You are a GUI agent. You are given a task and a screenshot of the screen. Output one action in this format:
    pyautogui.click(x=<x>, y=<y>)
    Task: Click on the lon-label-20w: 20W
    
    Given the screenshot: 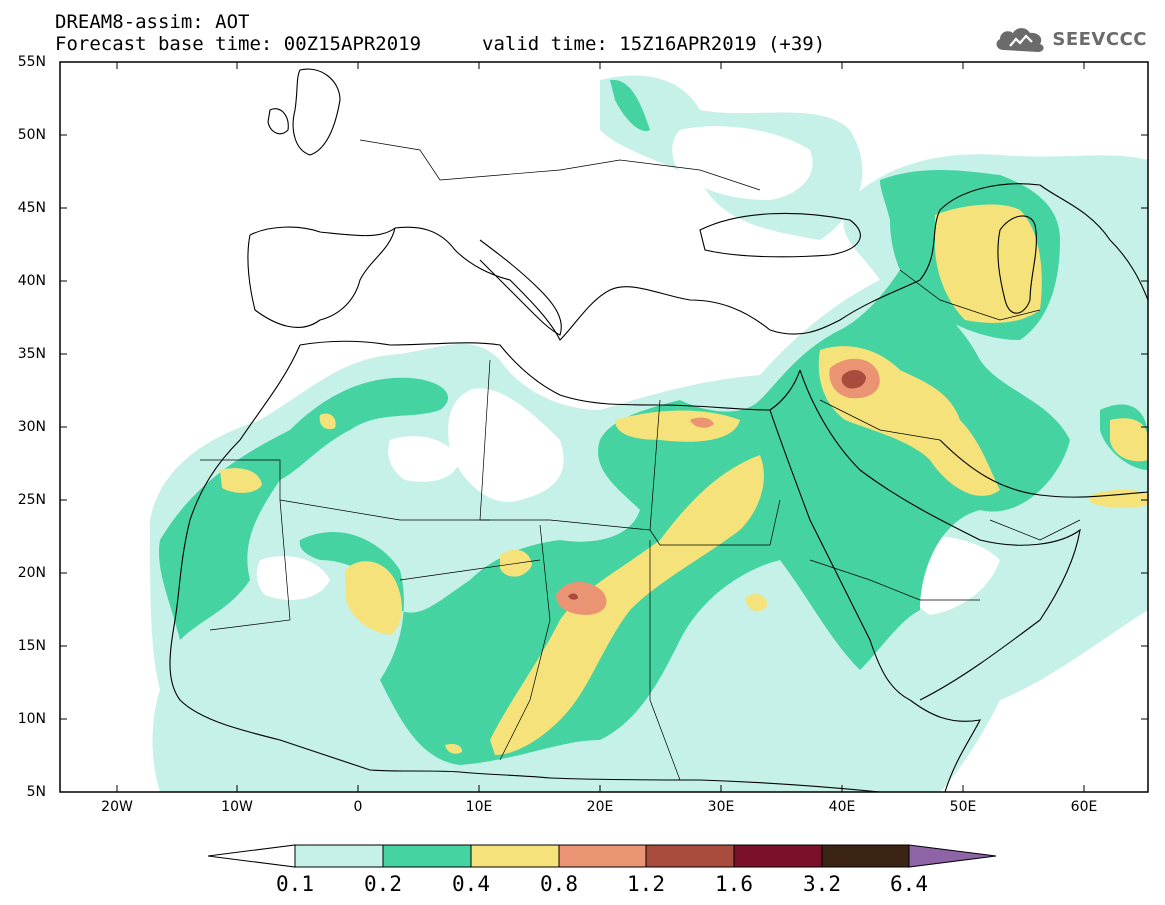 What is the action you would take?
    pyautogui.click(x=117, y=807)
    